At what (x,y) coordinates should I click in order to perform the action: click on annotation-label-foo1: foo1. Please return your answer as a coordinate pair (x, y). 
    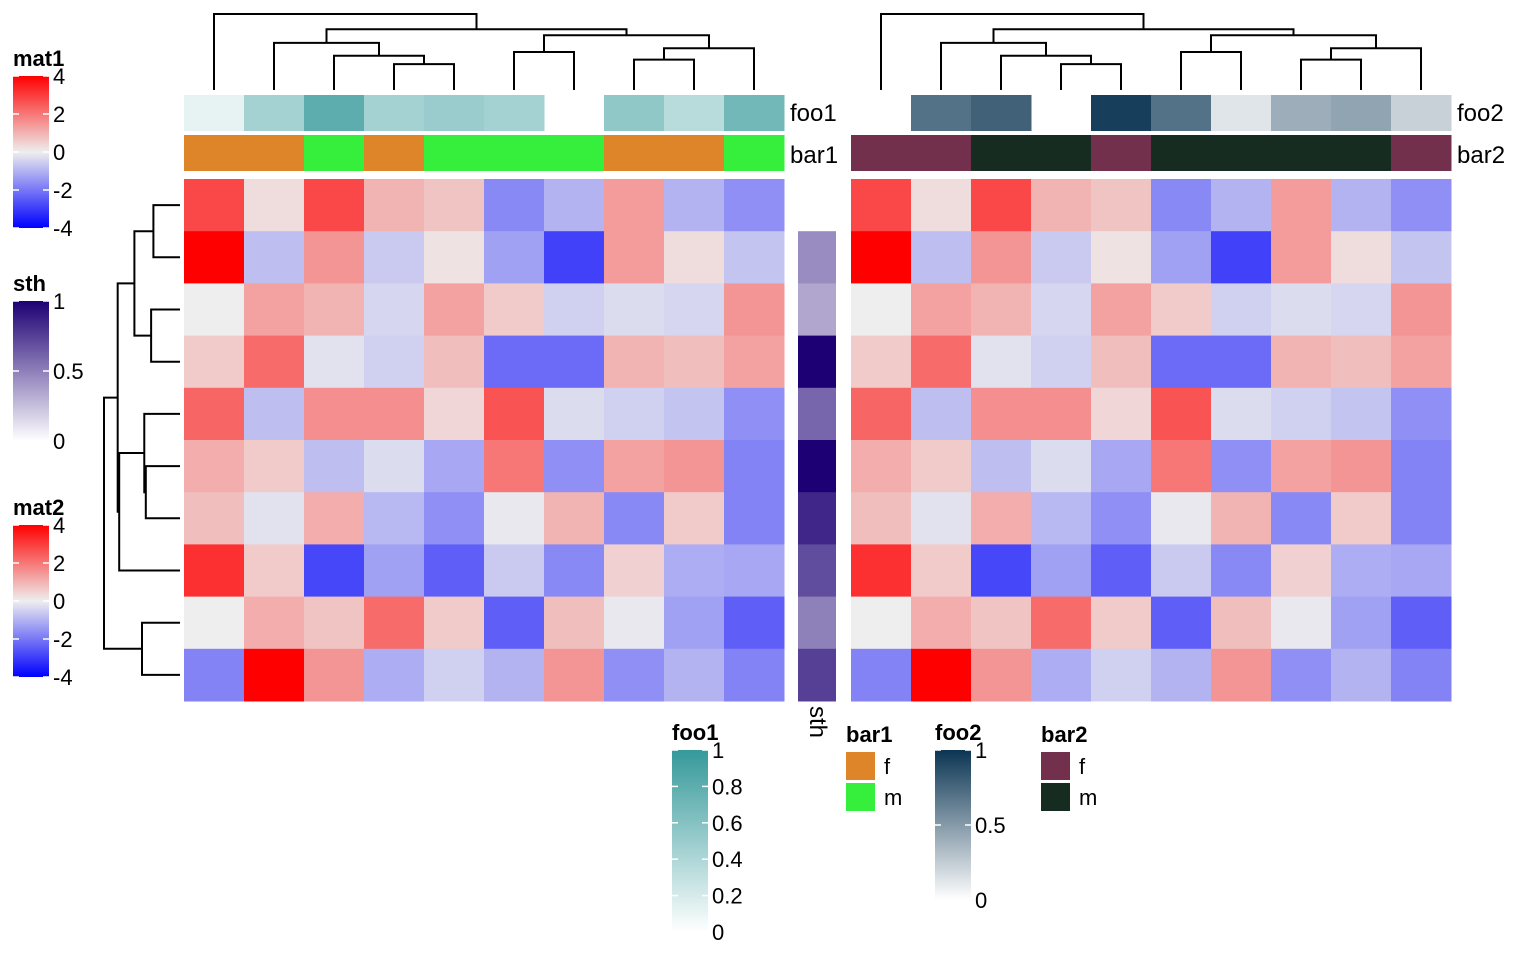
    Looking at the image, I should click on (813, 113).